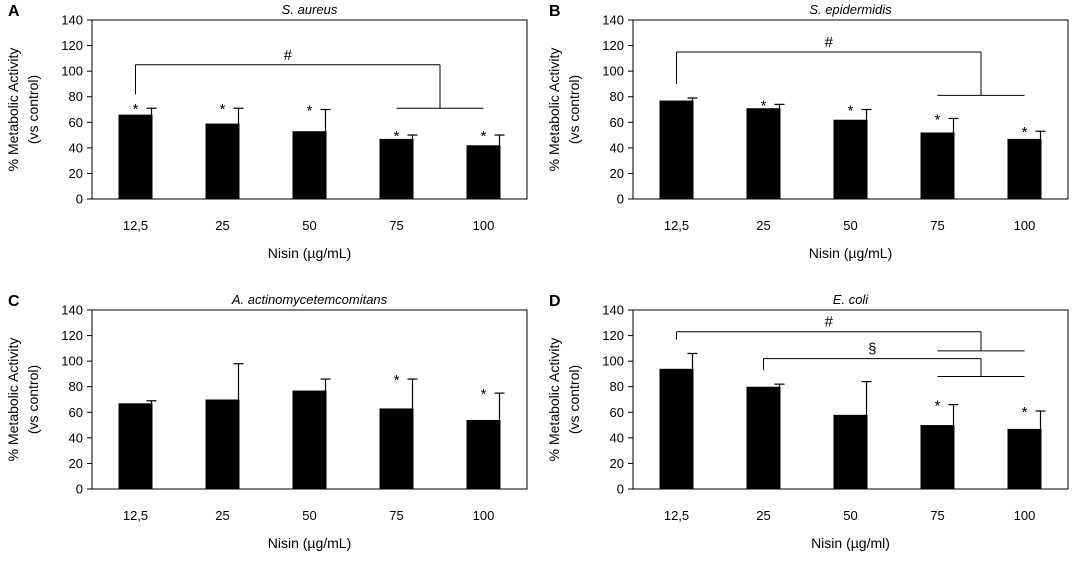 The image size is (1083, 580). I want to click on bar-series: **, so click(852, 420).